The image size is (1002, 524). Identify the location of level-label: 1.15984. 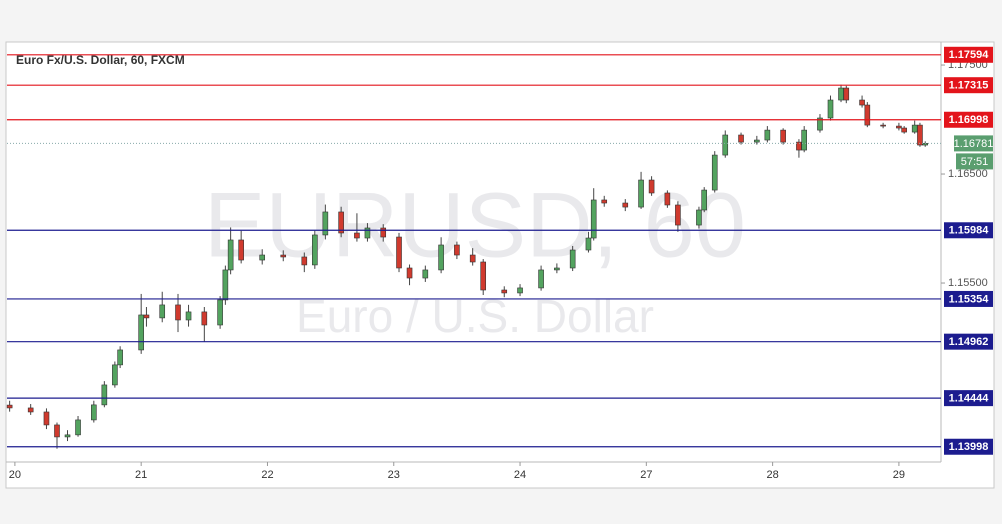
(969, 231).